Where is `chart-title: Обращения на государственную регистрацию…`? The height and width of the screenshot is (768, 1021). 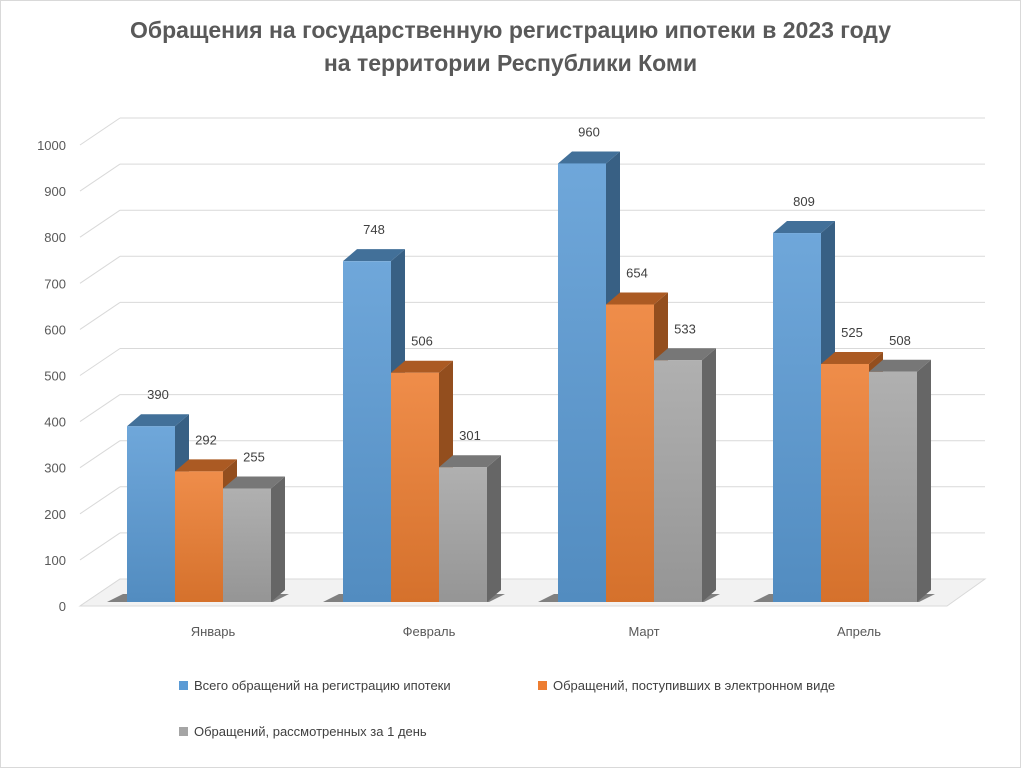 chart-title: Обращения на государственную регистрацию… is located at coordinates (510, 47).